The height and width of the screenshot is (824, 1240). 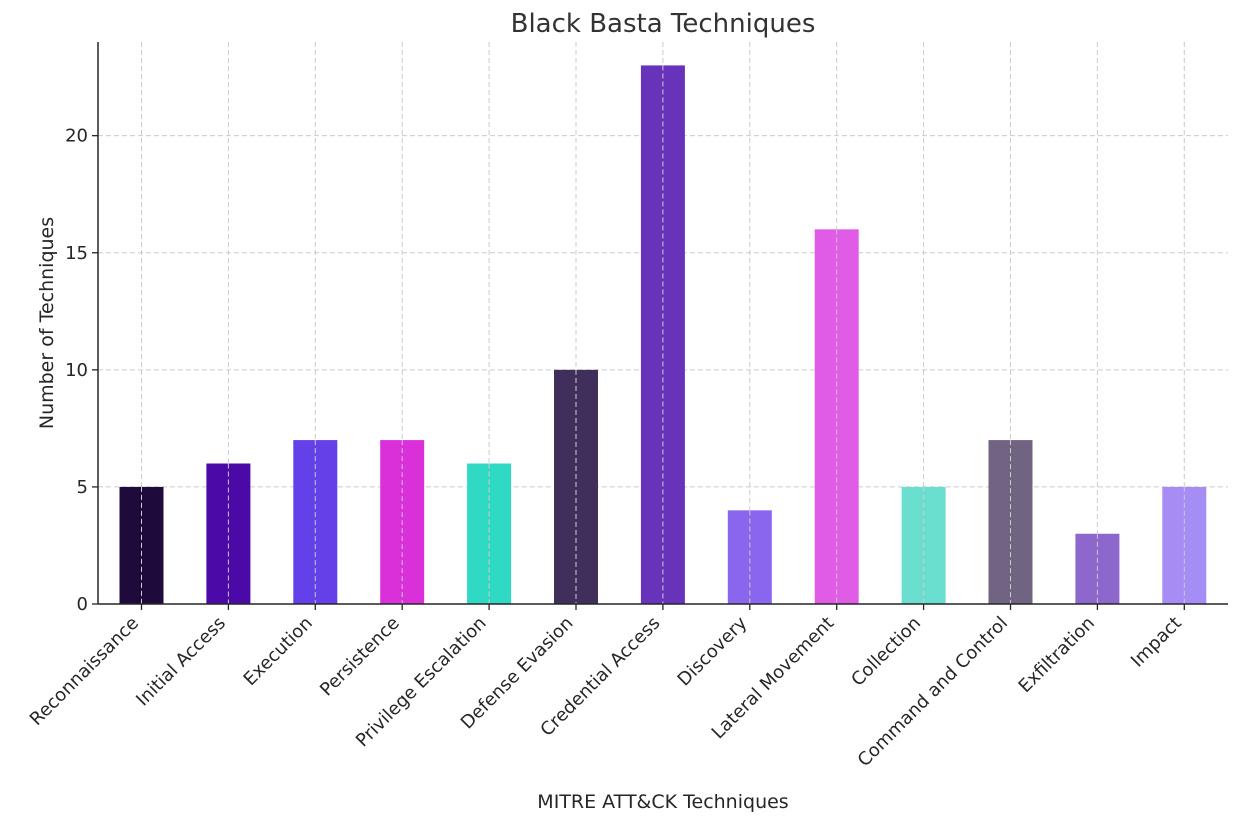 I want to click on x-tick-label: Reconnaissance, so click(x=84, y=671).